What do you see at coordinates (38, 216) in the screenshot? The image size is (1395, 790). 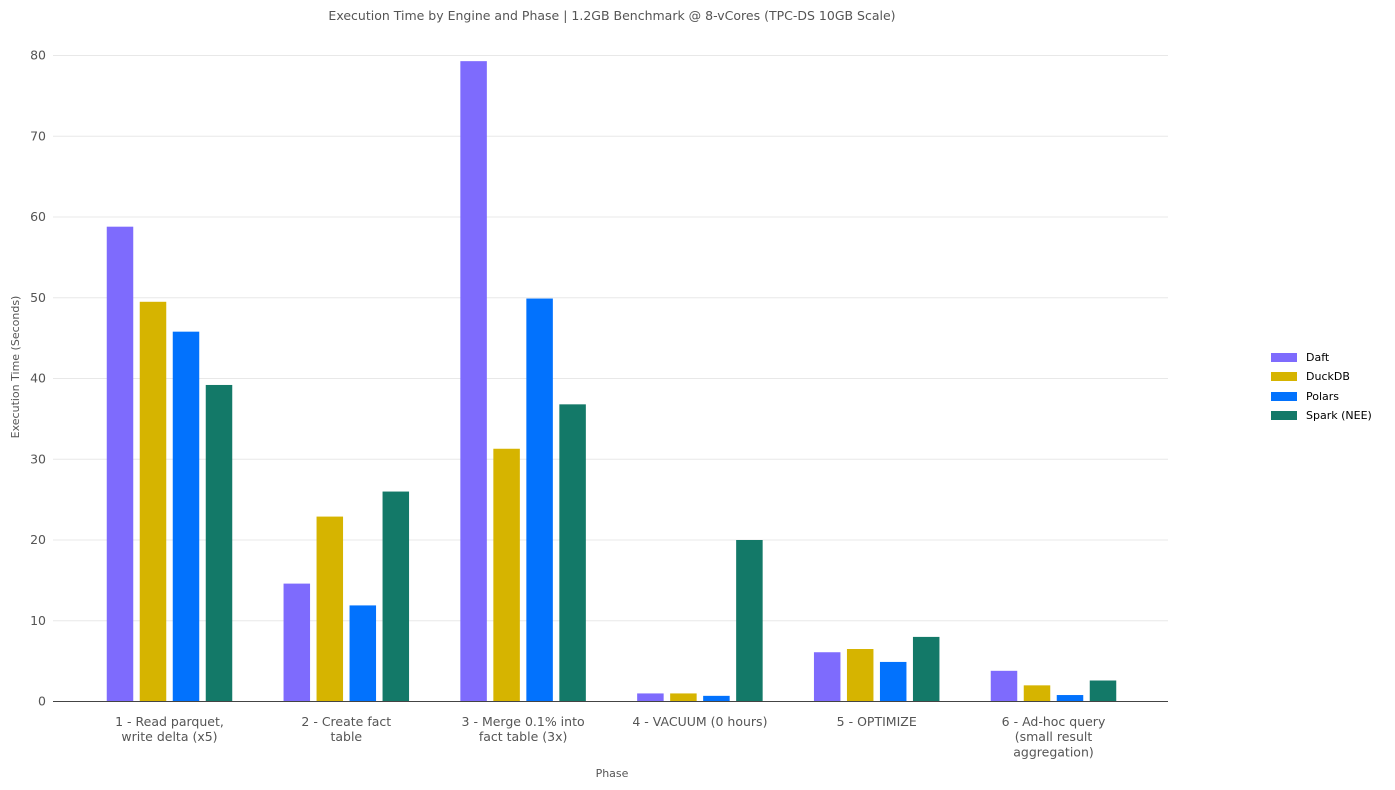 I see `y-tick-label: 60` at bounding box center [38, 216].